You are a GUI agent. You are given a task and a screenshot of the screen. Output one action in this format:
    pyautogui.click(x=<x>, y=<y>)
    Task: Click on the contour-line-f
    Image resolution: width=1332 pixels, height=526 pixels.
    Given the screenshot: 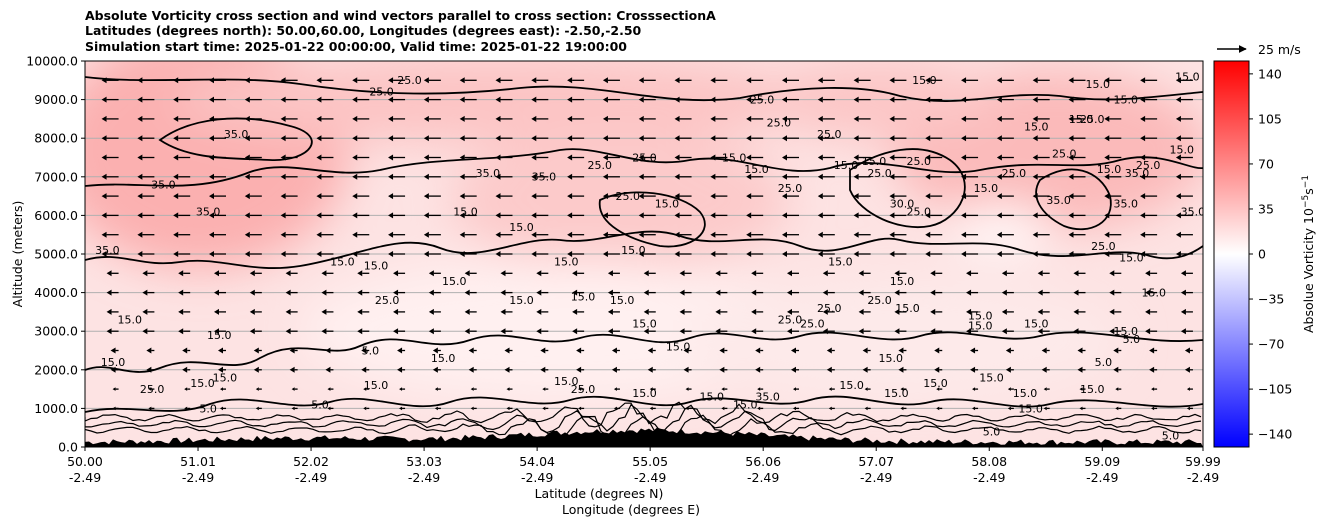 What is the action you would take?
    pyautogui.click(x=644, y=404)
    